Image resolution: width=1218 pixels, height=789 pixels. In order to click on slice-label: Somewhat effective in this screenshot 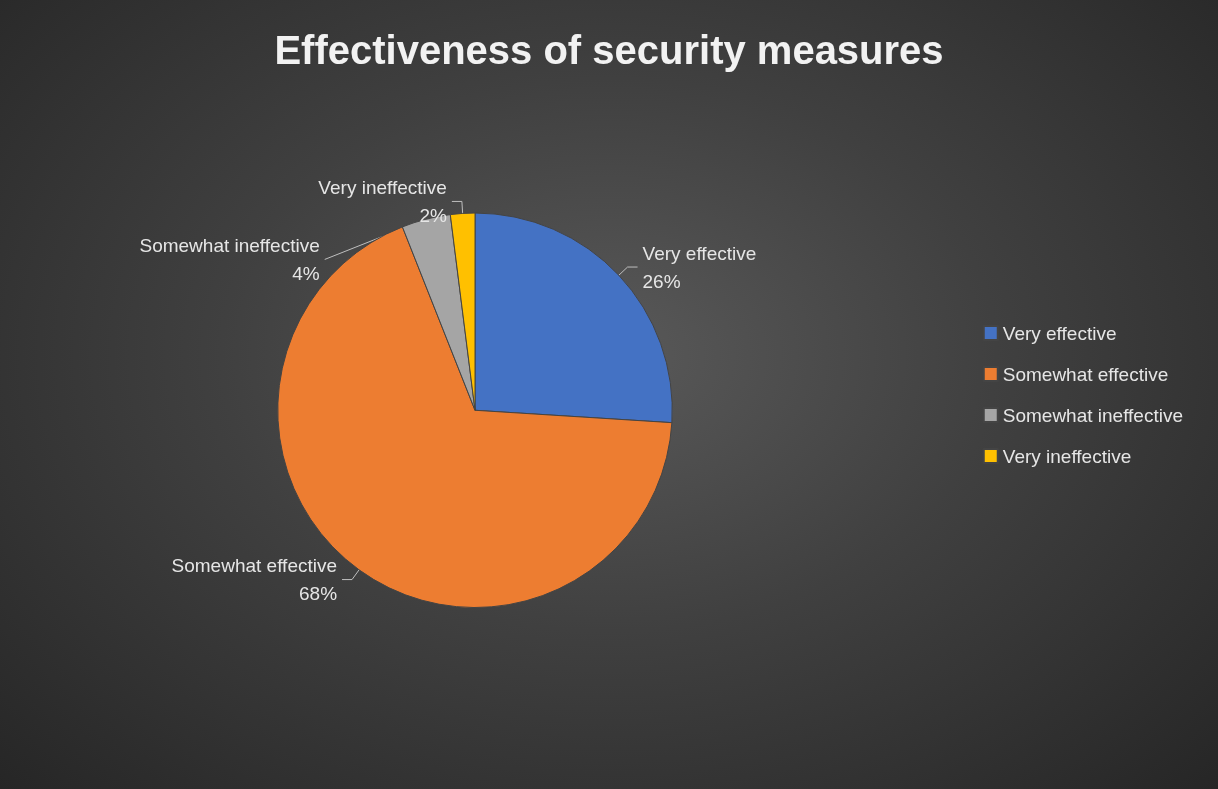, I will do `click(254, 566)`.